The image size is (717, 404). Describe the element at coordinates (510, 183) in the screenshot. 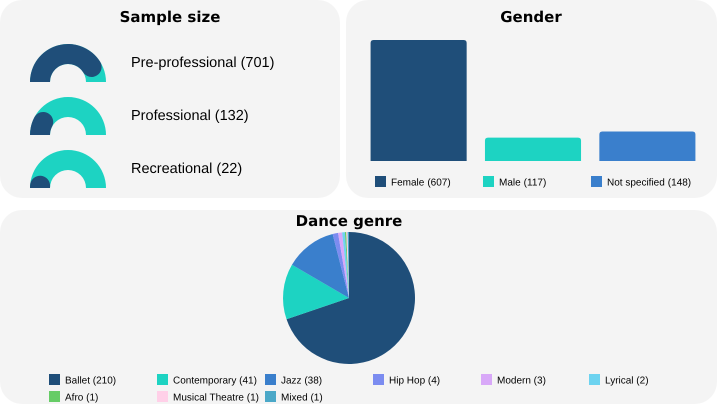

I see `category-label: Male` at that location.